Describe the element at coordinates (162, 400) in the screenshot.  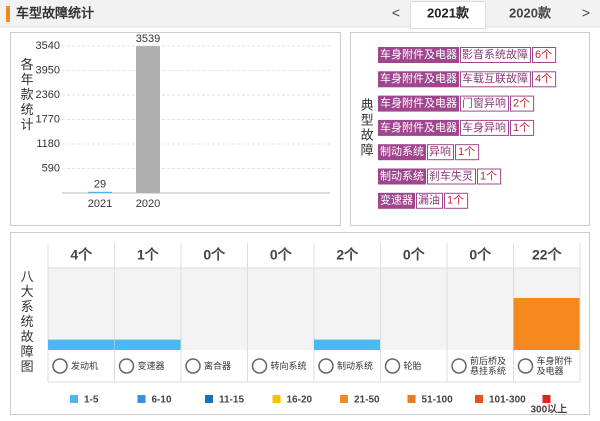
I see `legend-label: 6-10` at that location.